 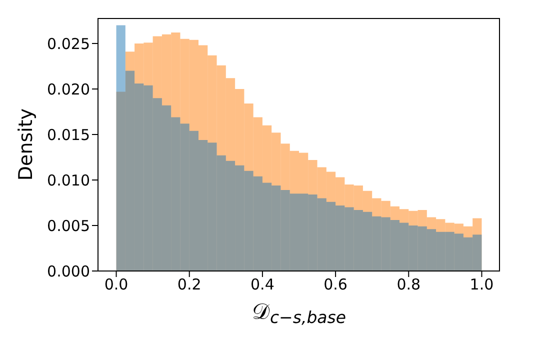 What do you see at coordinates (68, 225) in the screenshot?
I see `y-tick-label: 0.005` at bounding box center [68, 225].